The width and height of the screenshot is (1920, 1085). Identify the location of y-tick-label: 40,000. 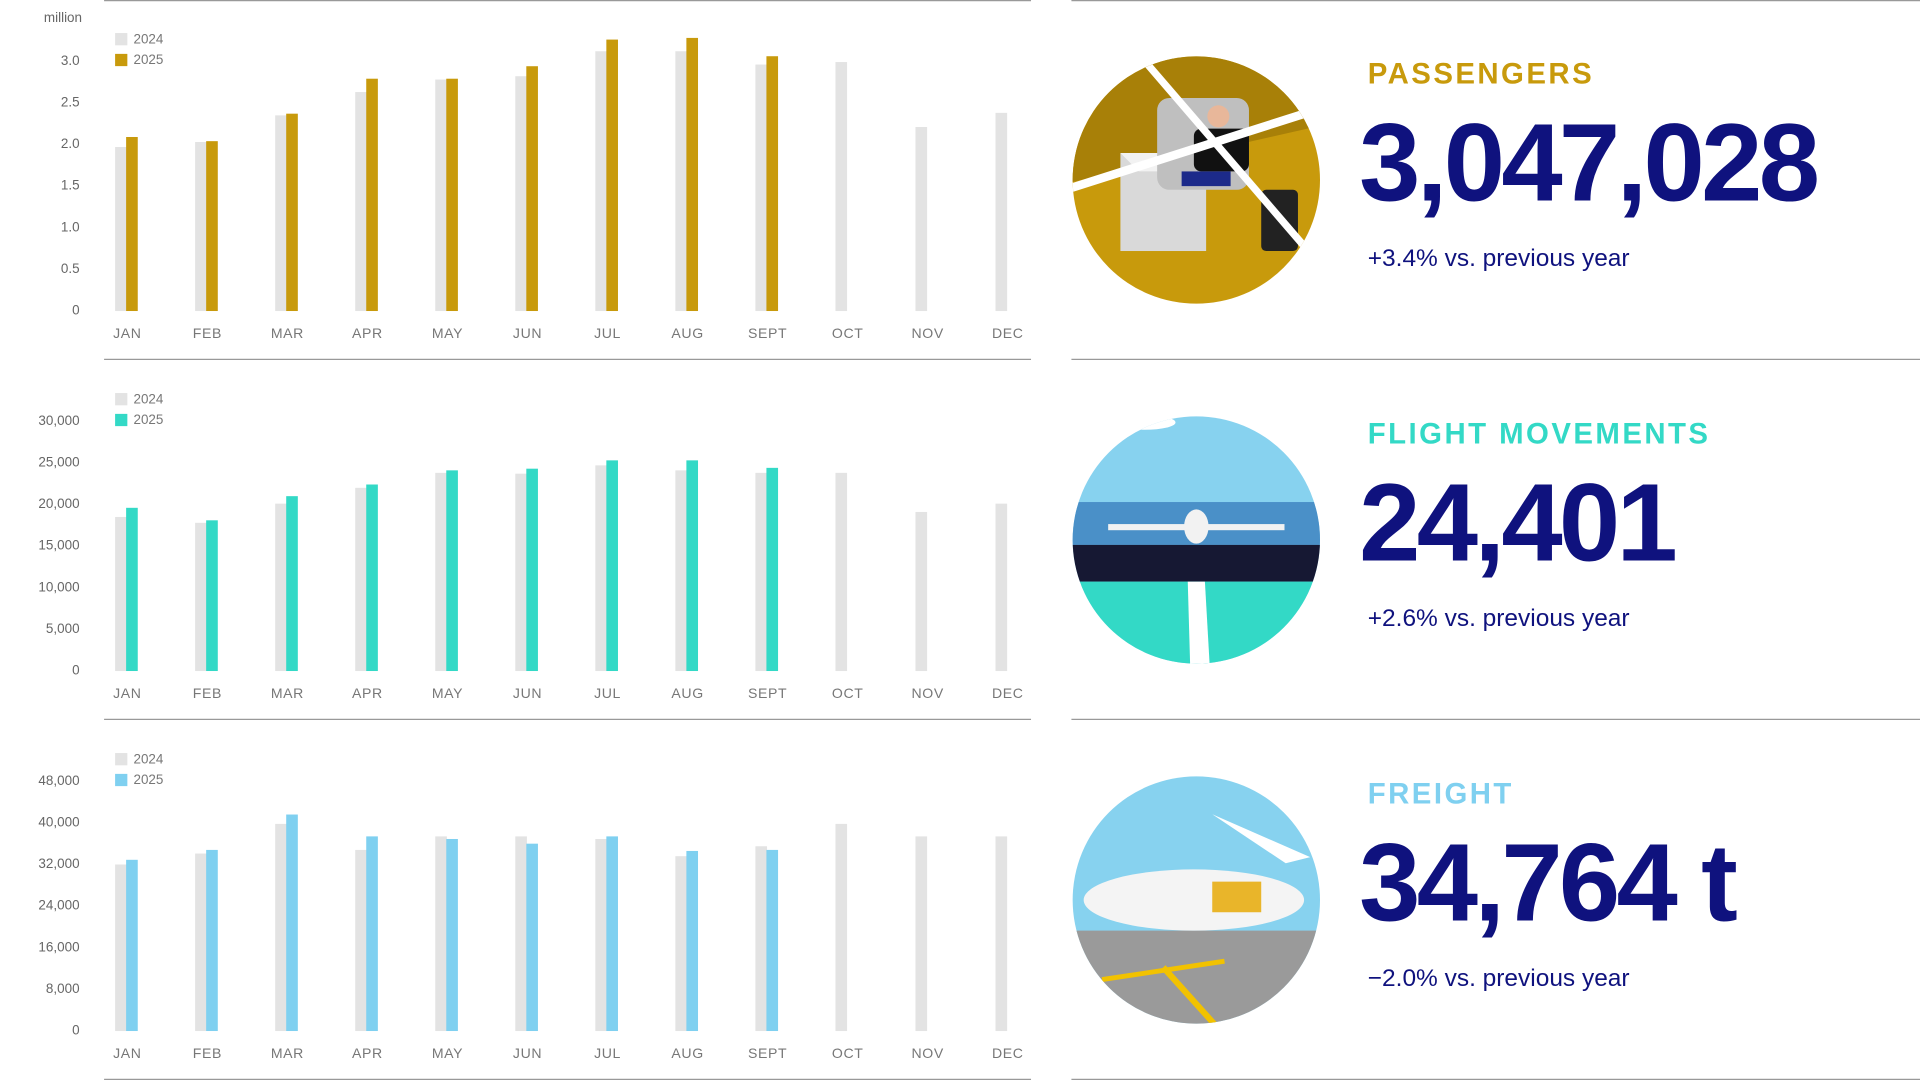
(58, 821).